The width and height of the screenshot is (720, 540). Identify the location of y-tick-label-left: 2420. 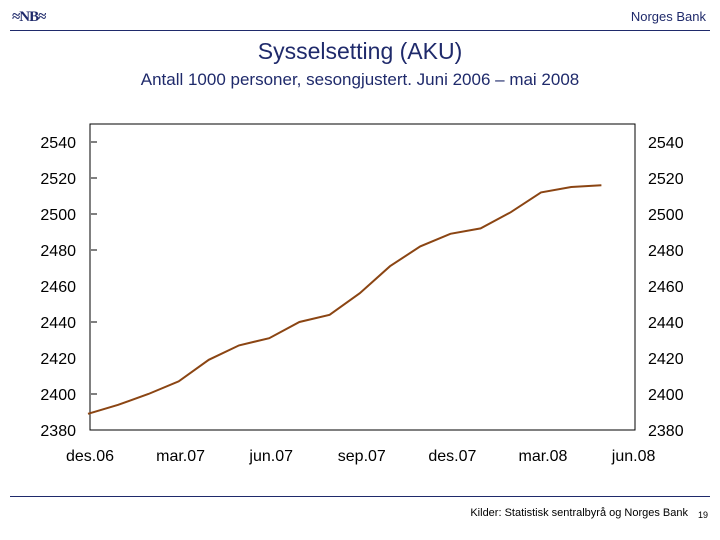
(58, 359).